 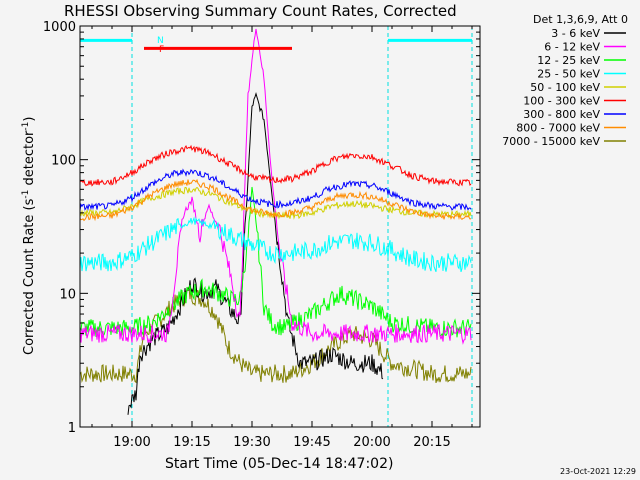 I want to click on legend-label-1: 6 - 12 keV, so click(x=572, y=47).